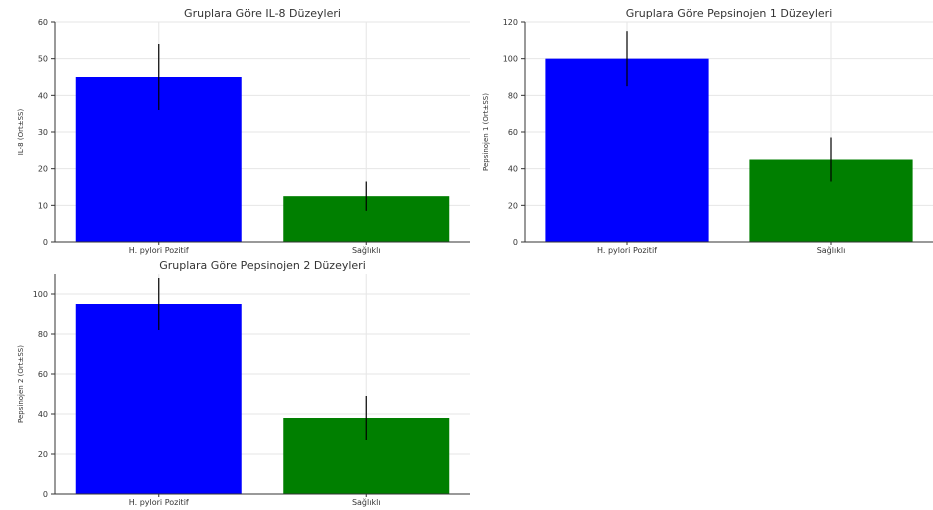 Image resolution: width=933 pixels, height=510 pixels. I want to click on y-tick-label: 120, so click(510, 22).